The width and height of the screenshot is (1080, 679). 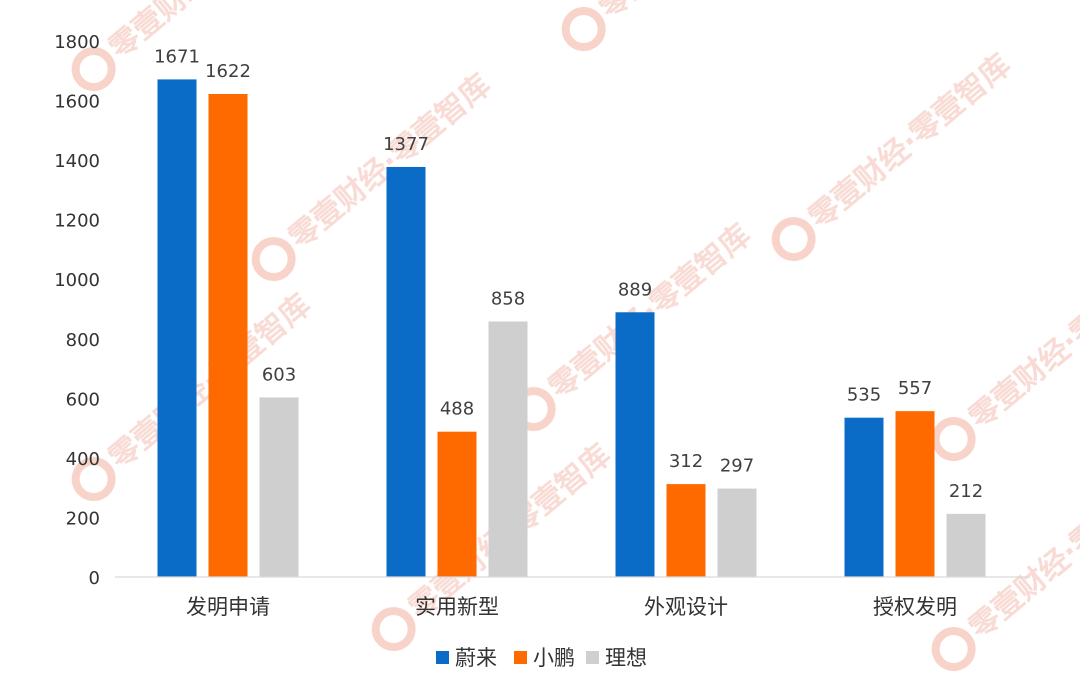 What do you see at coordinates (508, 299) in the screenshot?
I see `data-label: 858` at bounding box center [508, 299].